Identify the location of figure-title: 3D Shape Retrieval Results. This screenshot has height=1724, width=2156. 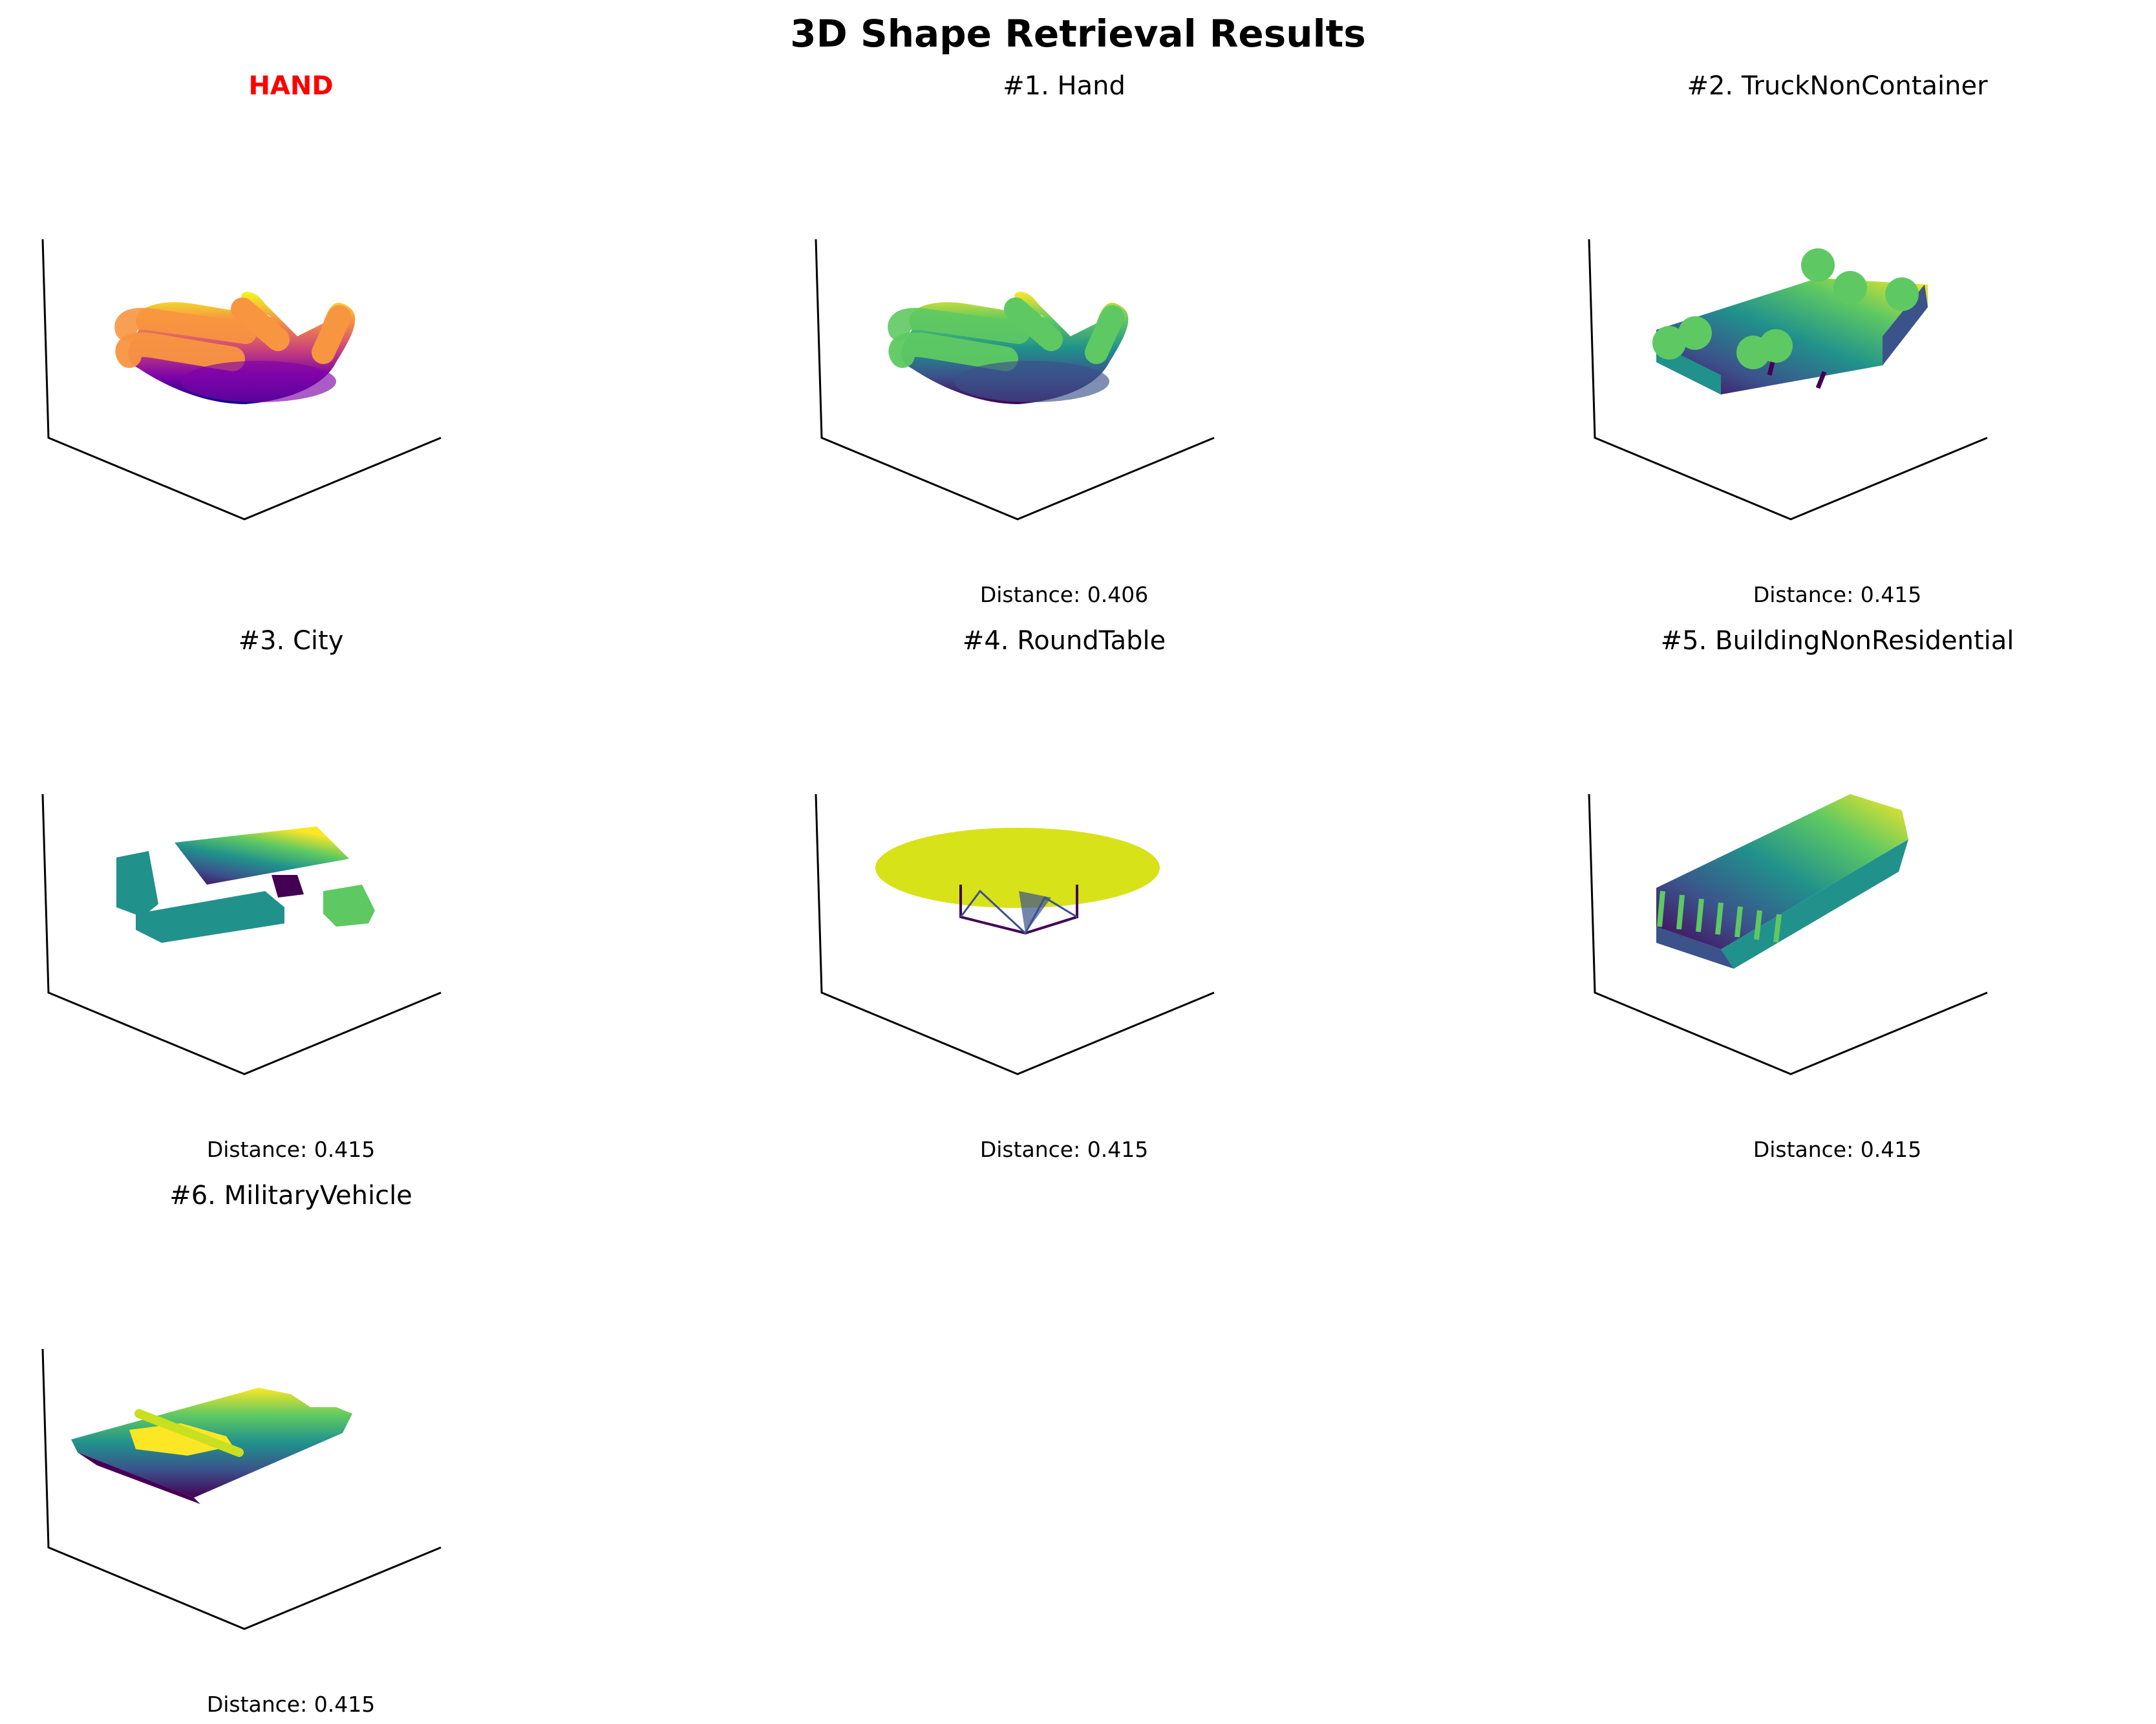
(1078, 34).